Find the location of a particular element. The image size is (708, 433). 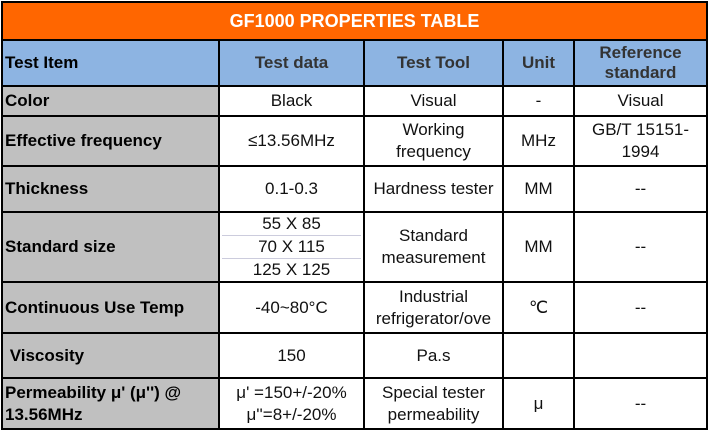

item-cell: Permeability μ' (μ'') @ 13.56MHz is located at coordinates (110, 403).